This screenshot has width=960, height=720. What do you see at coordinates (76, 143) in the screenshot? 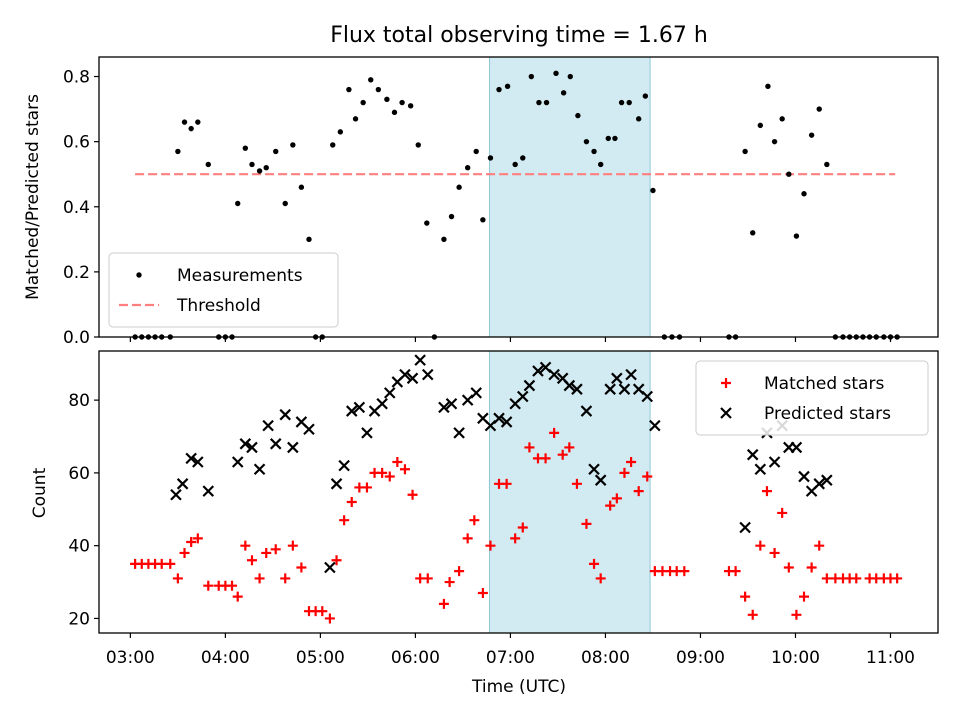
I see `y-tick-label: 0.6` at bounding box center [76, 143].